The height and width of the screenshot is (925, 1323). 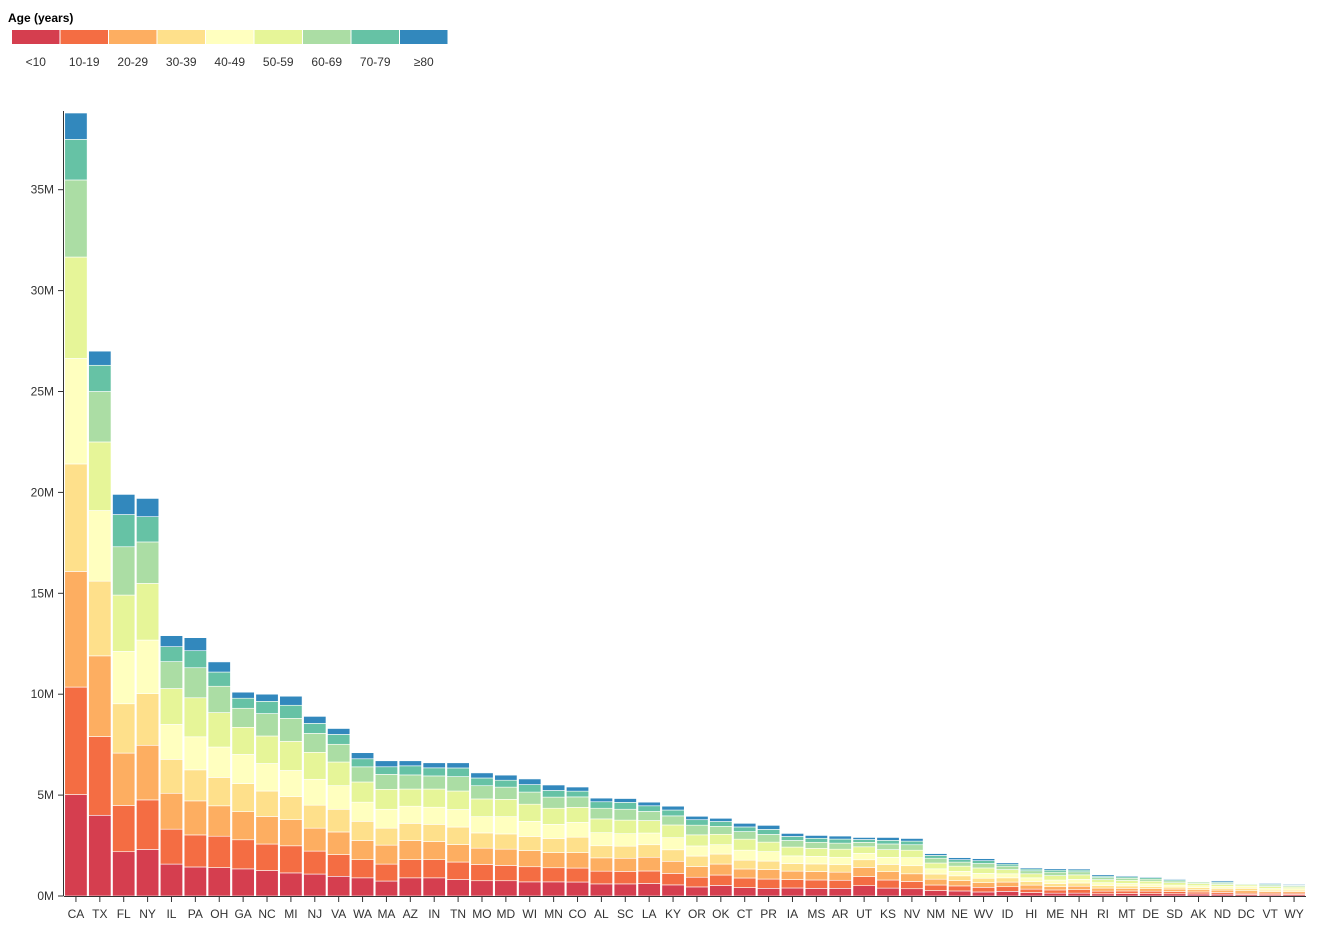 I want to click on bar-IA-<10, so click(x=792, y=892).